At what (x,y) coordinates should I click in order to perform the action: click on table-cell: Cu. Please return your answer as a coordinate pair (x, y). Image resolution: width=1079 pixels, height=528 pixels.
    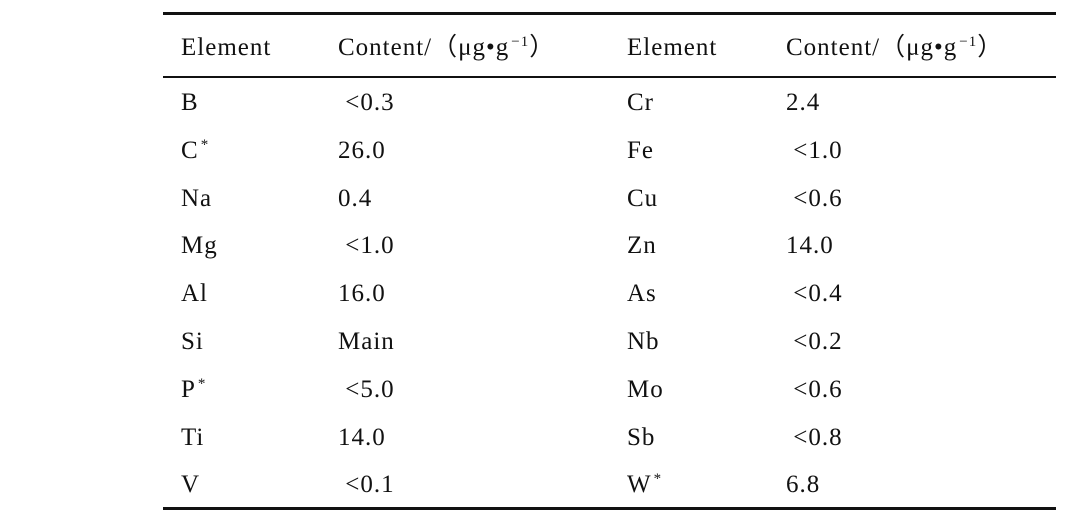
    Looking at the image, I should click on (643, 198).